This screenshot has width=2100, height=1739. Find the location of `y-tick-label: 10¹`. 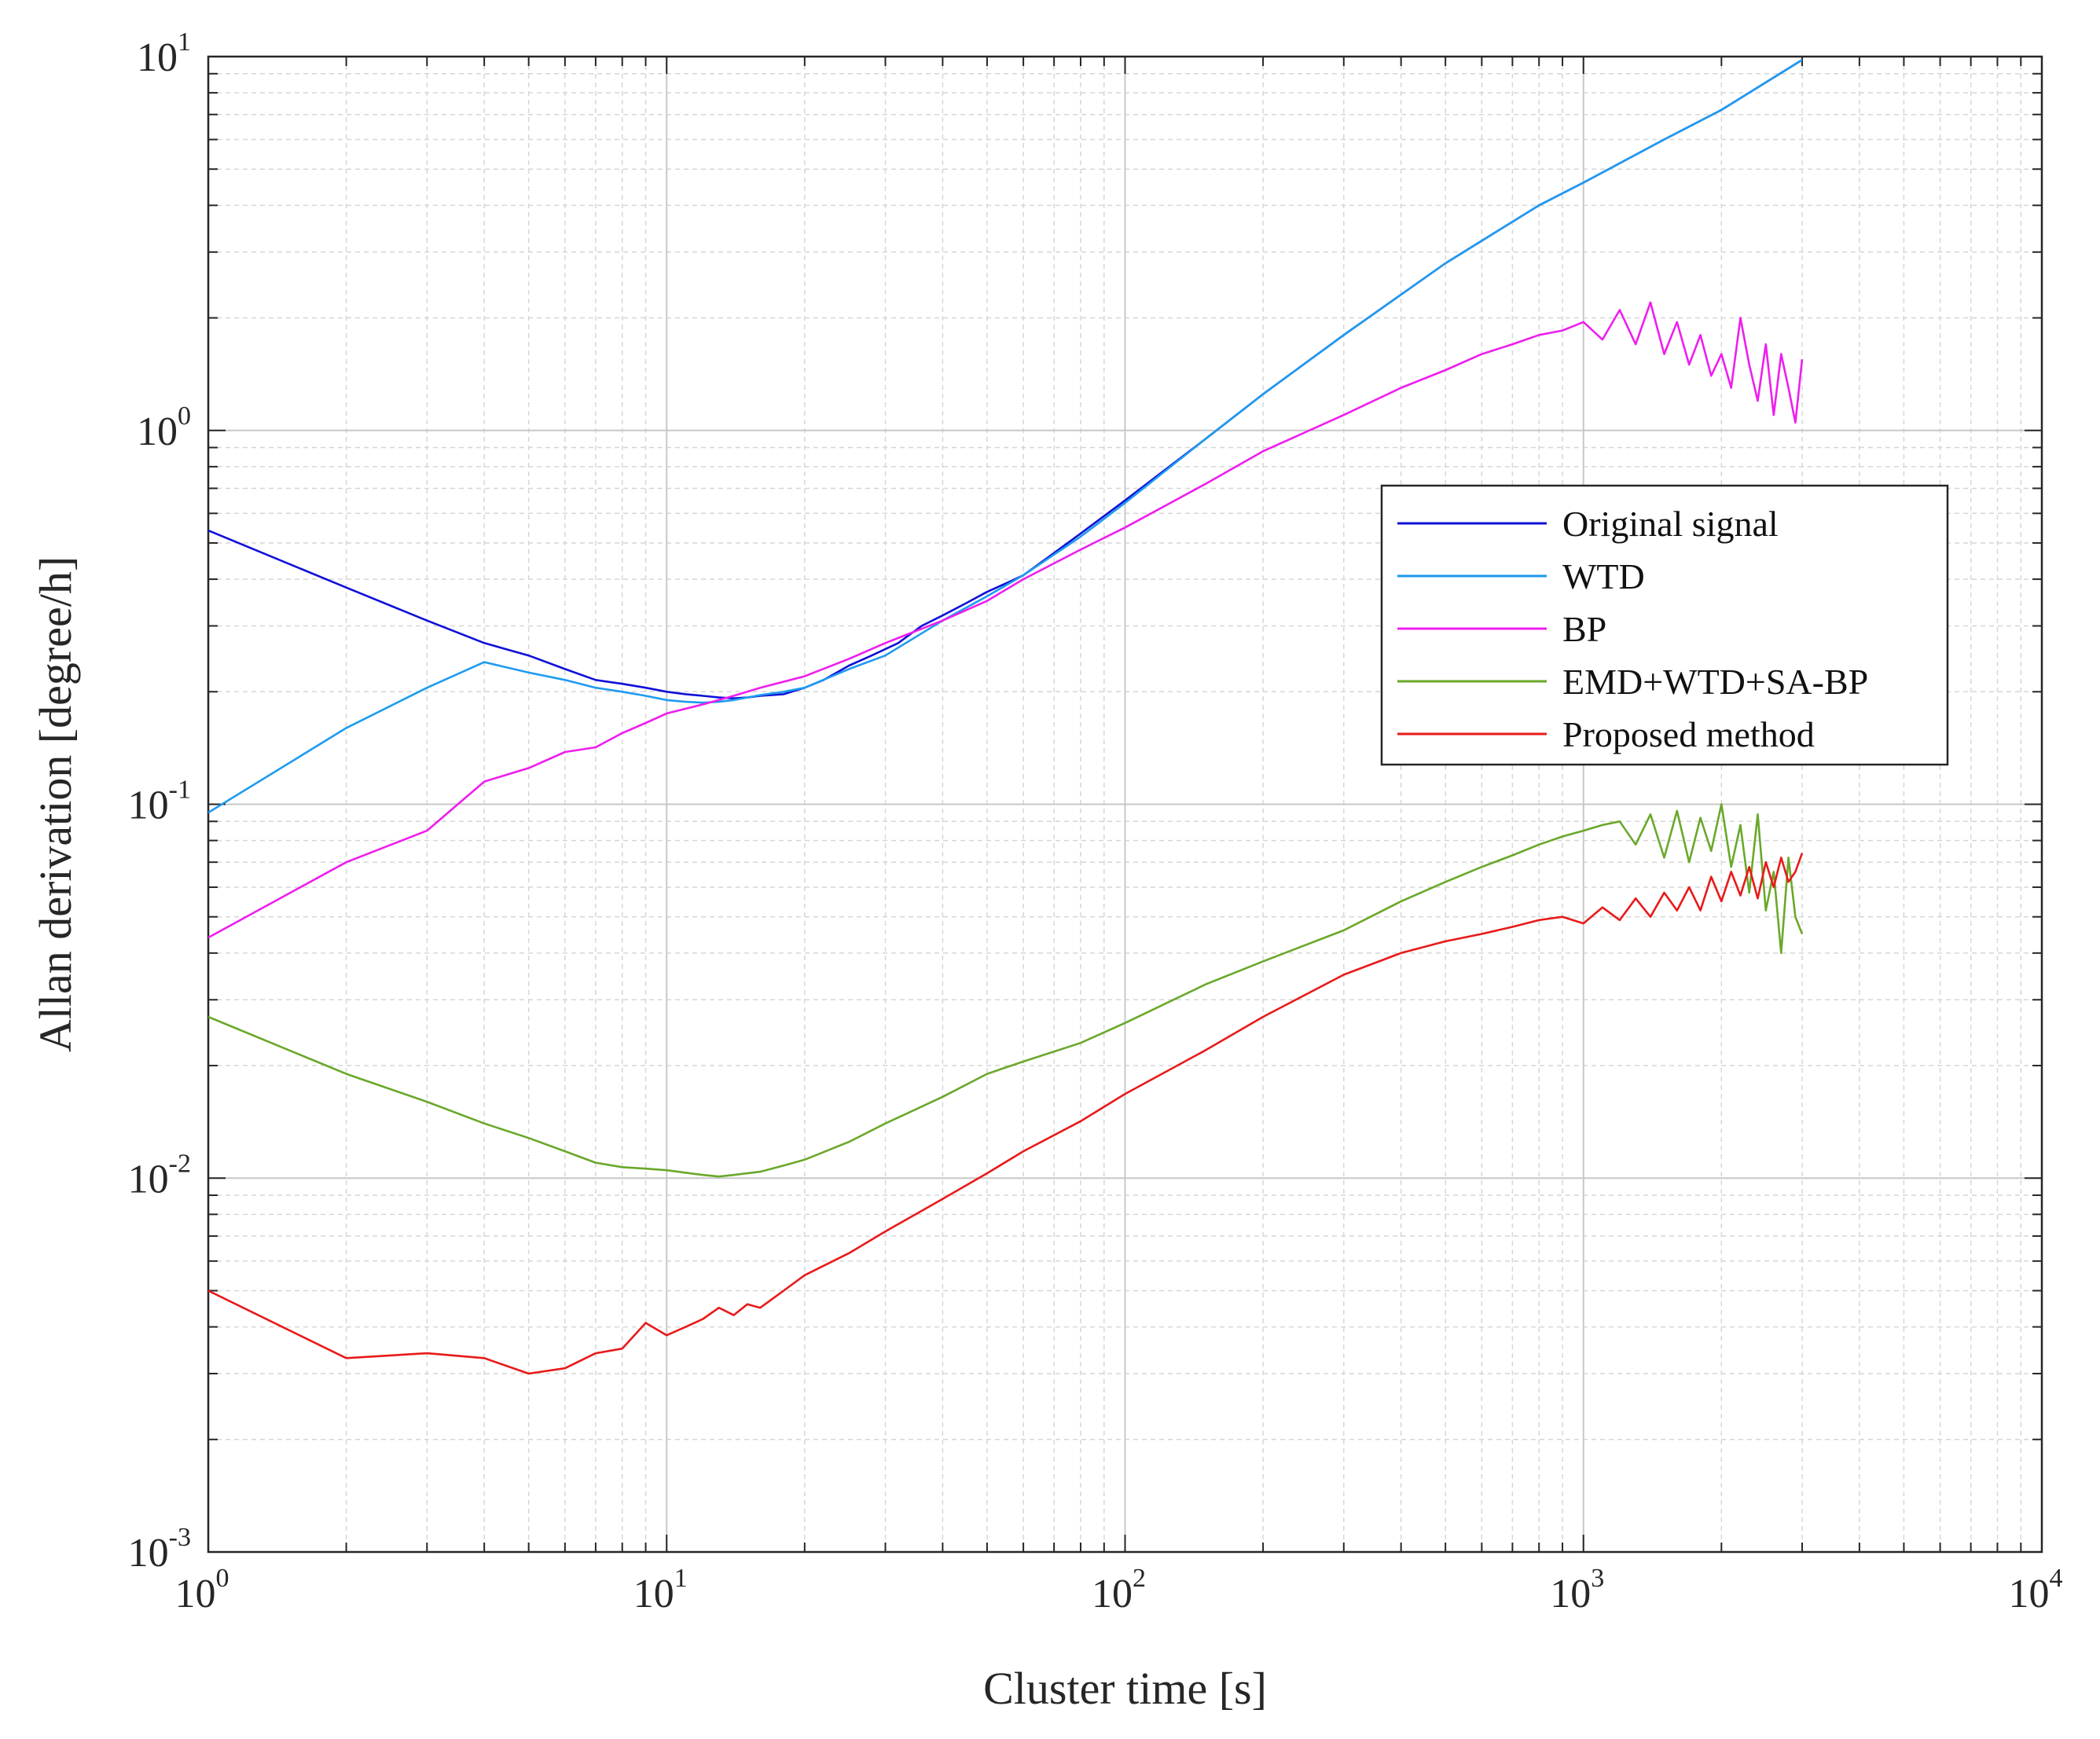

y-tick-label: 10¹ is located at coordinates (164, 54).